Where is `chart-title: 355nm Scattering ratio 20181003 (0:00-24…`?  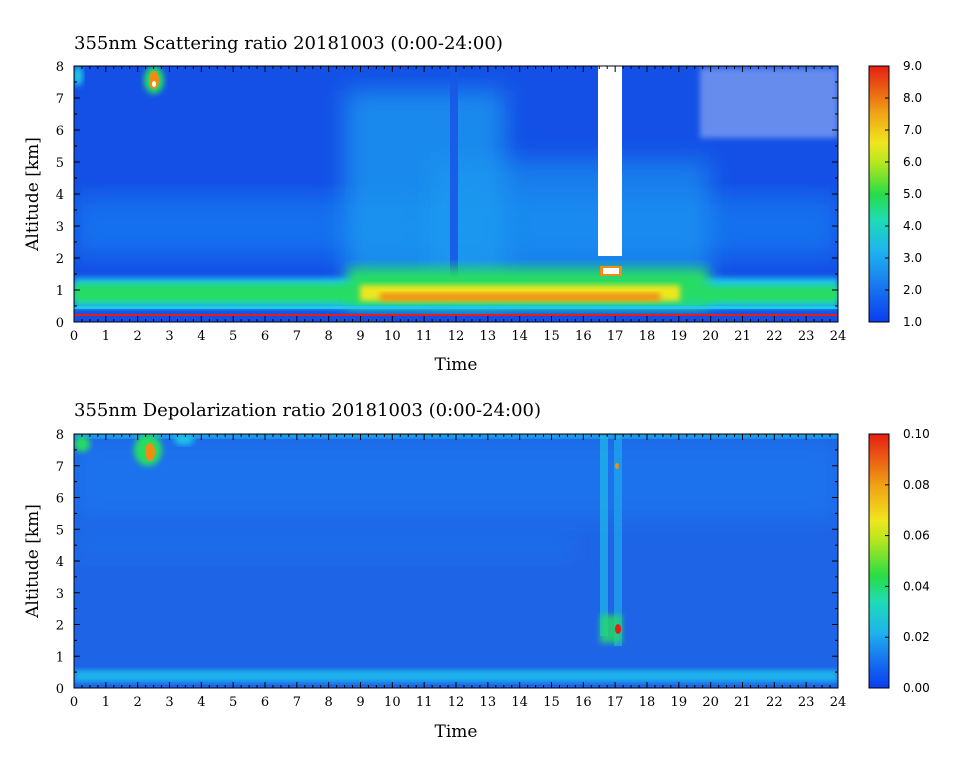
chart-title: 355nm Scattering ratio 20181003 (0:00-24… is located at coordinates (288, 43).